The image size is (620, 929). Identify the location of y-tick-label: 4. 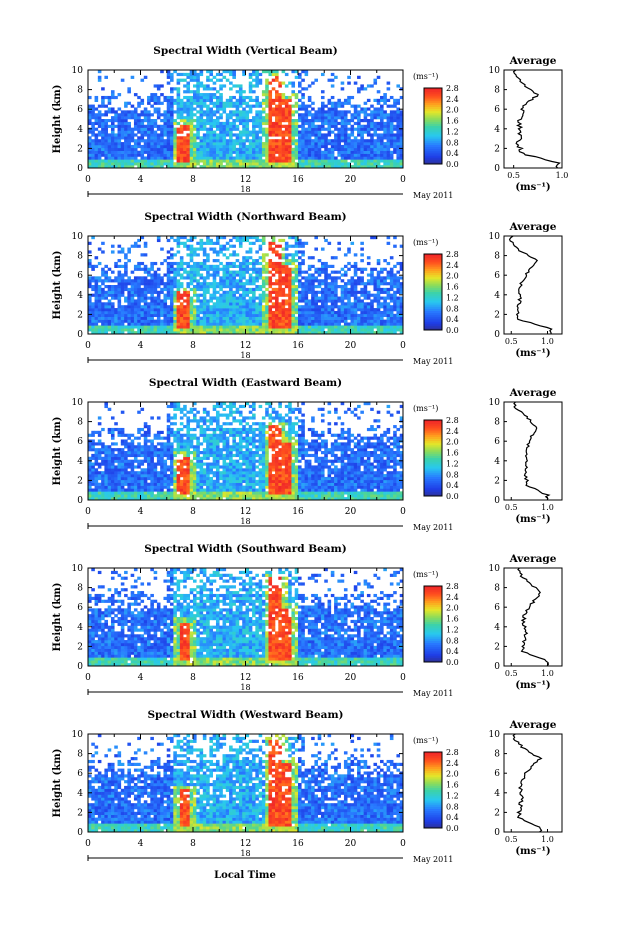
(80, 130).